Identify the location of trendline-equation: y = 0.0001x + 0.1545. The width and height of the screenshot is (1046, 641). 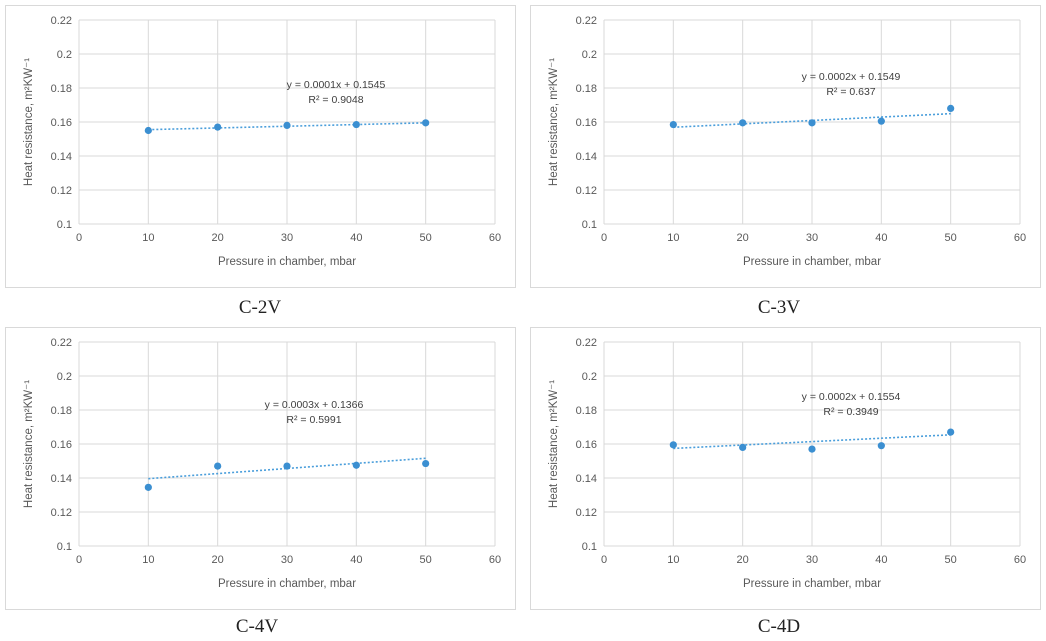
(336, 85).